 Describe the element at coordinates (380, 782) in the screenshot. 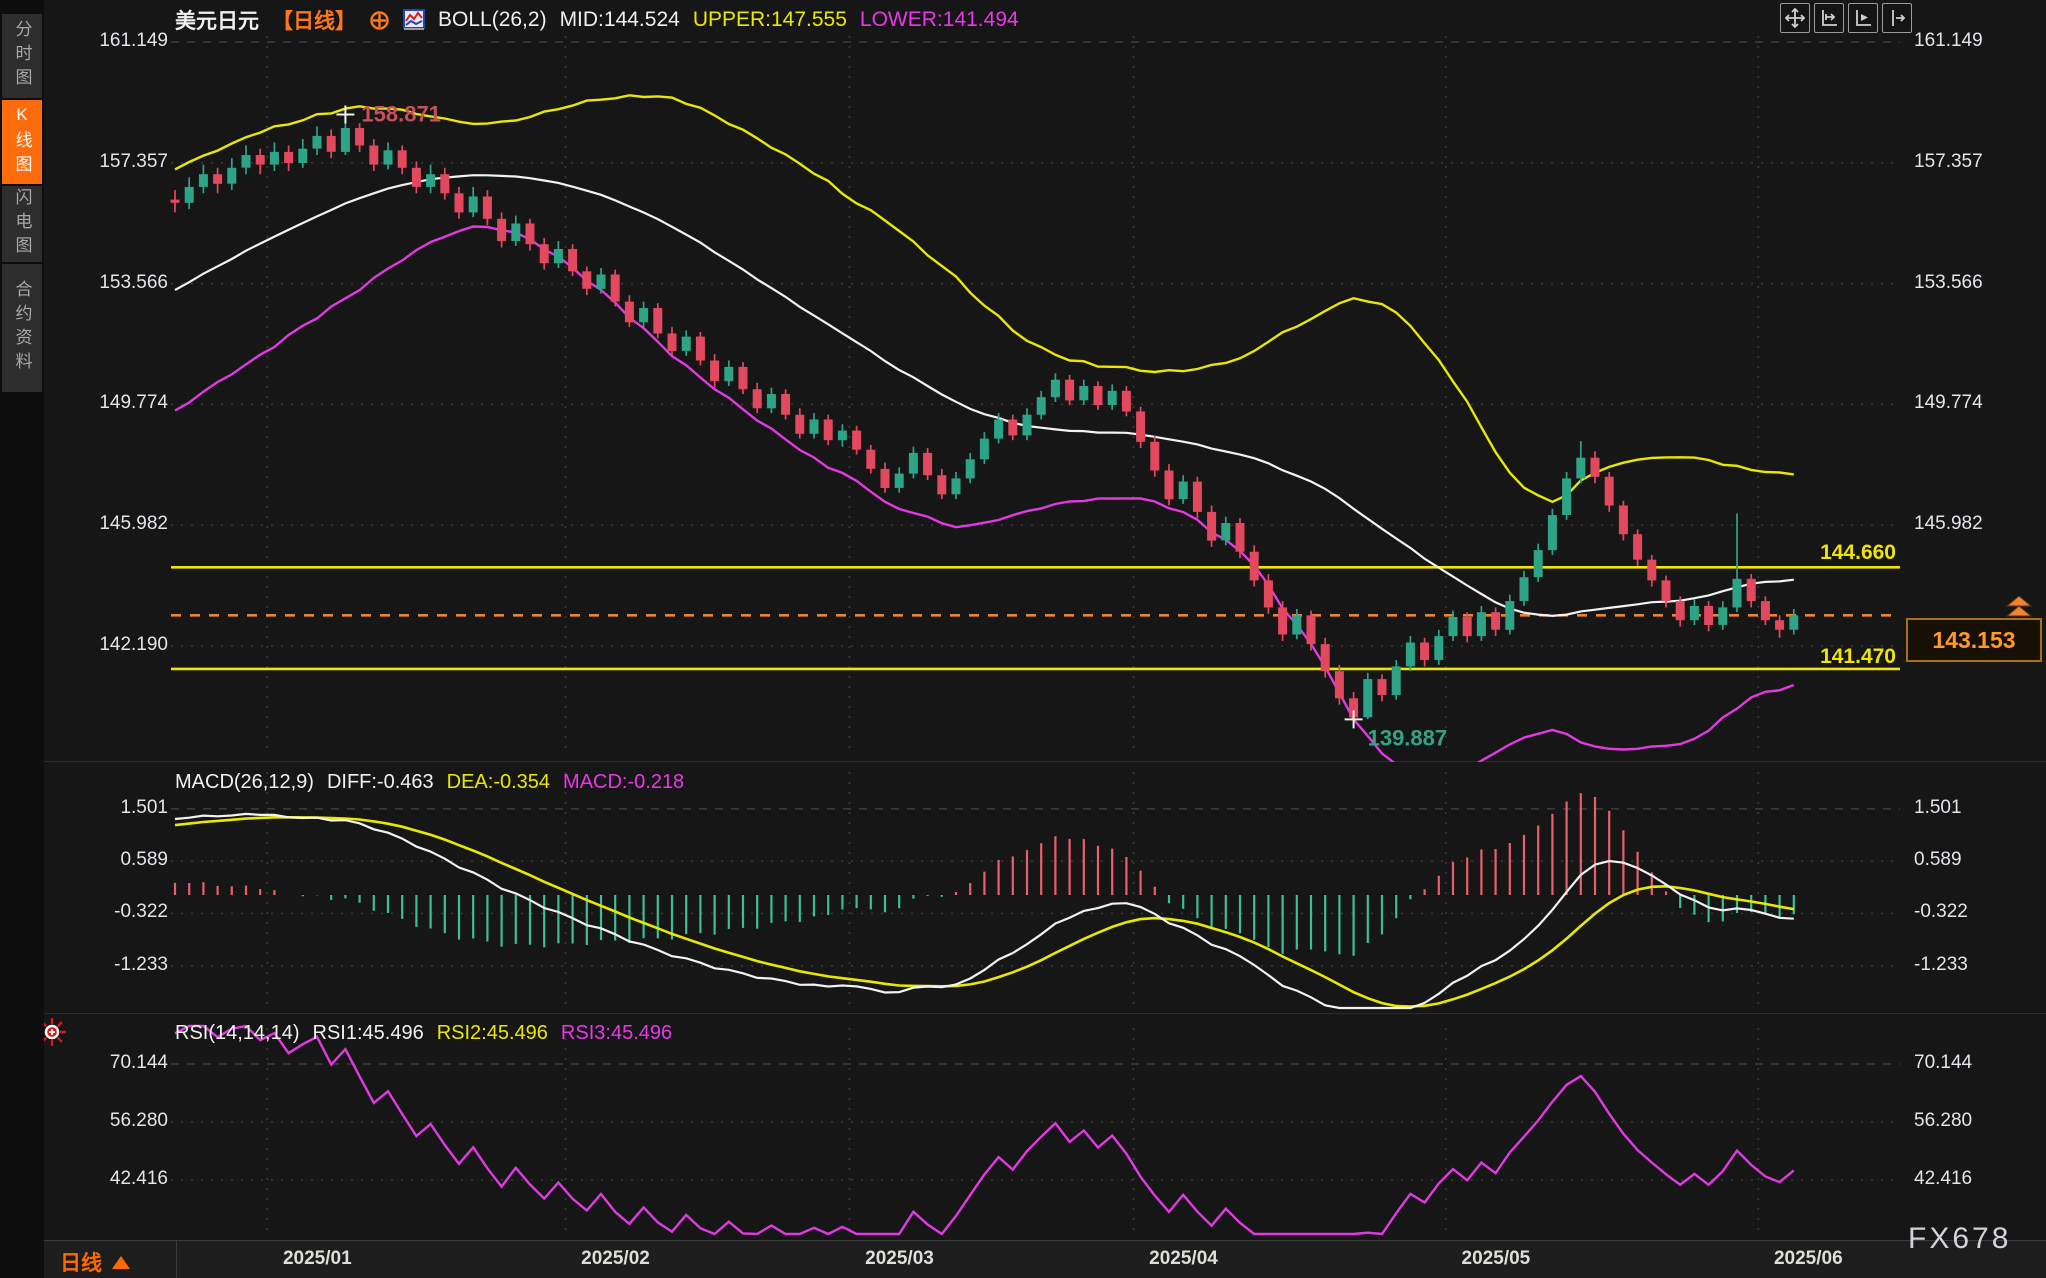

I see `macd-diff-value: DIFF:-0.463` at that location.